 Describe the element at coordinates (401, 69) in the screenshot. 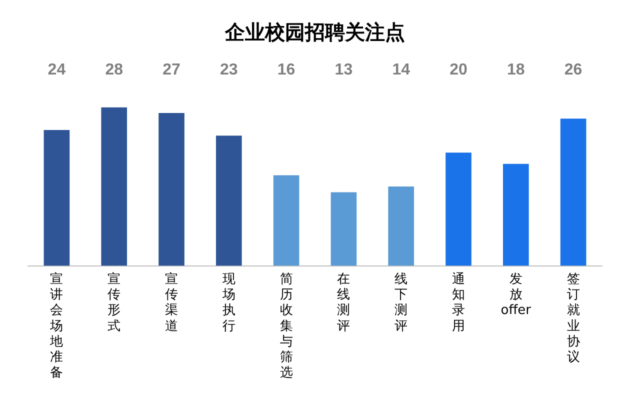

I see `data-label: 14` at that location.